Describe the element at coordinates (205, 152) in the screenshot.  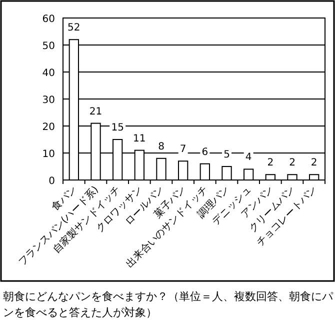
I see `data-label: 6` at that location.